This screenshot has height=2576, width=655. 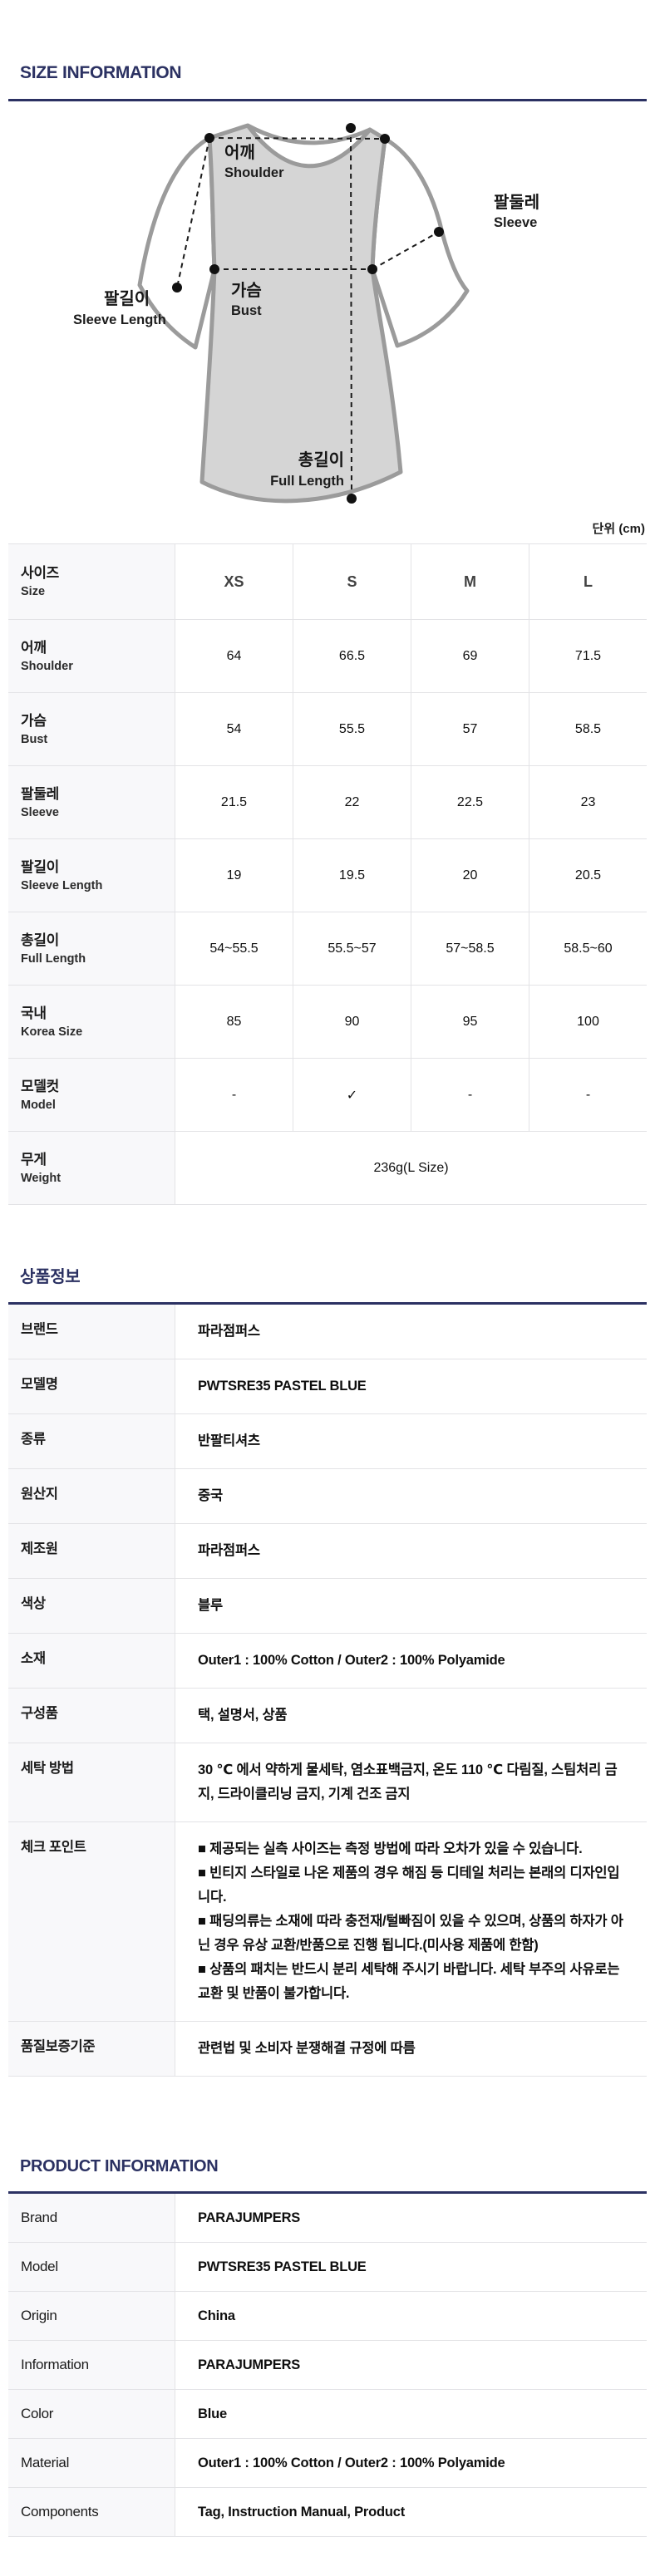 I want to click on cell-value: 58.5~60, so click(x=588, y=949).